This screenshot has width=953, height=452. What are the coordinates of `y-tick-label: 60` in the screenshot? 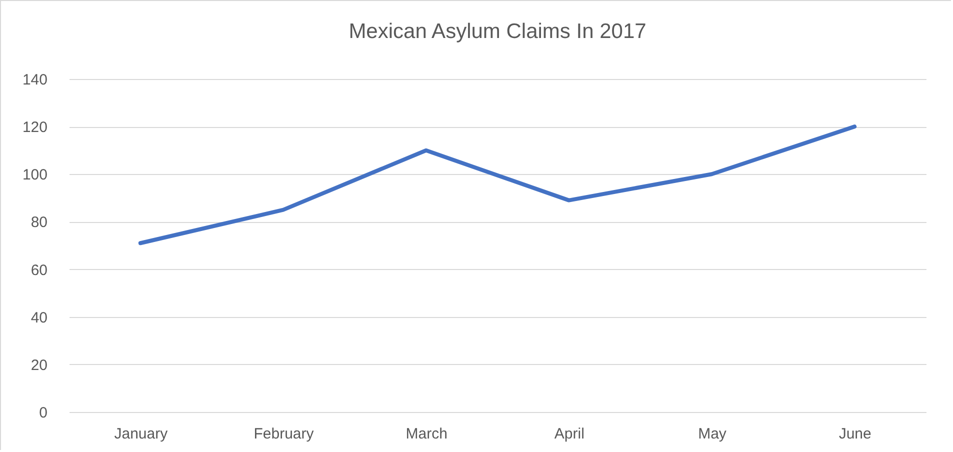 It's located at (39, 270).